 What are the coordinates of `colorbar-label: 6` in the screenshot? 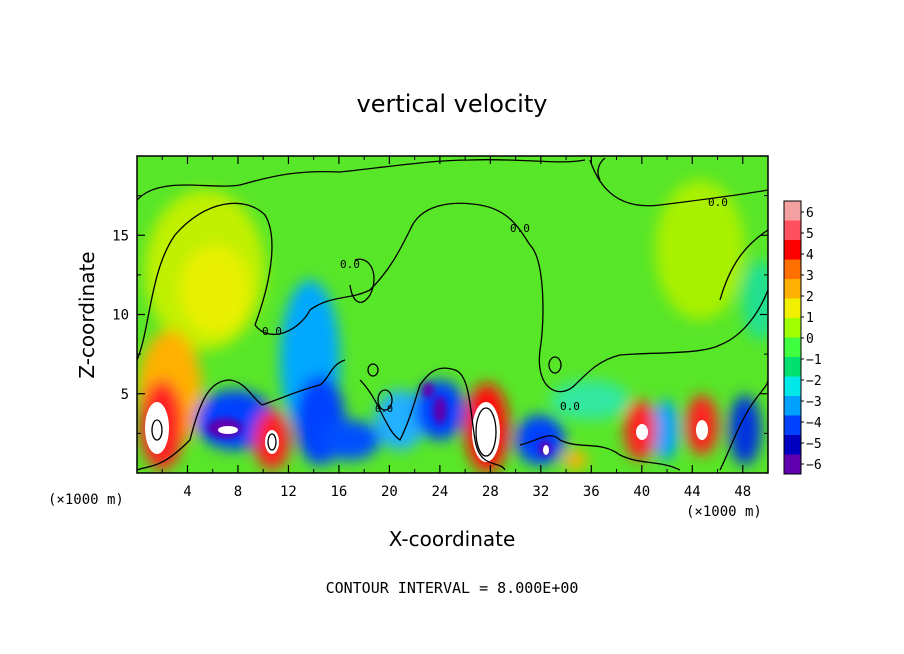 It's located at (810, 213).